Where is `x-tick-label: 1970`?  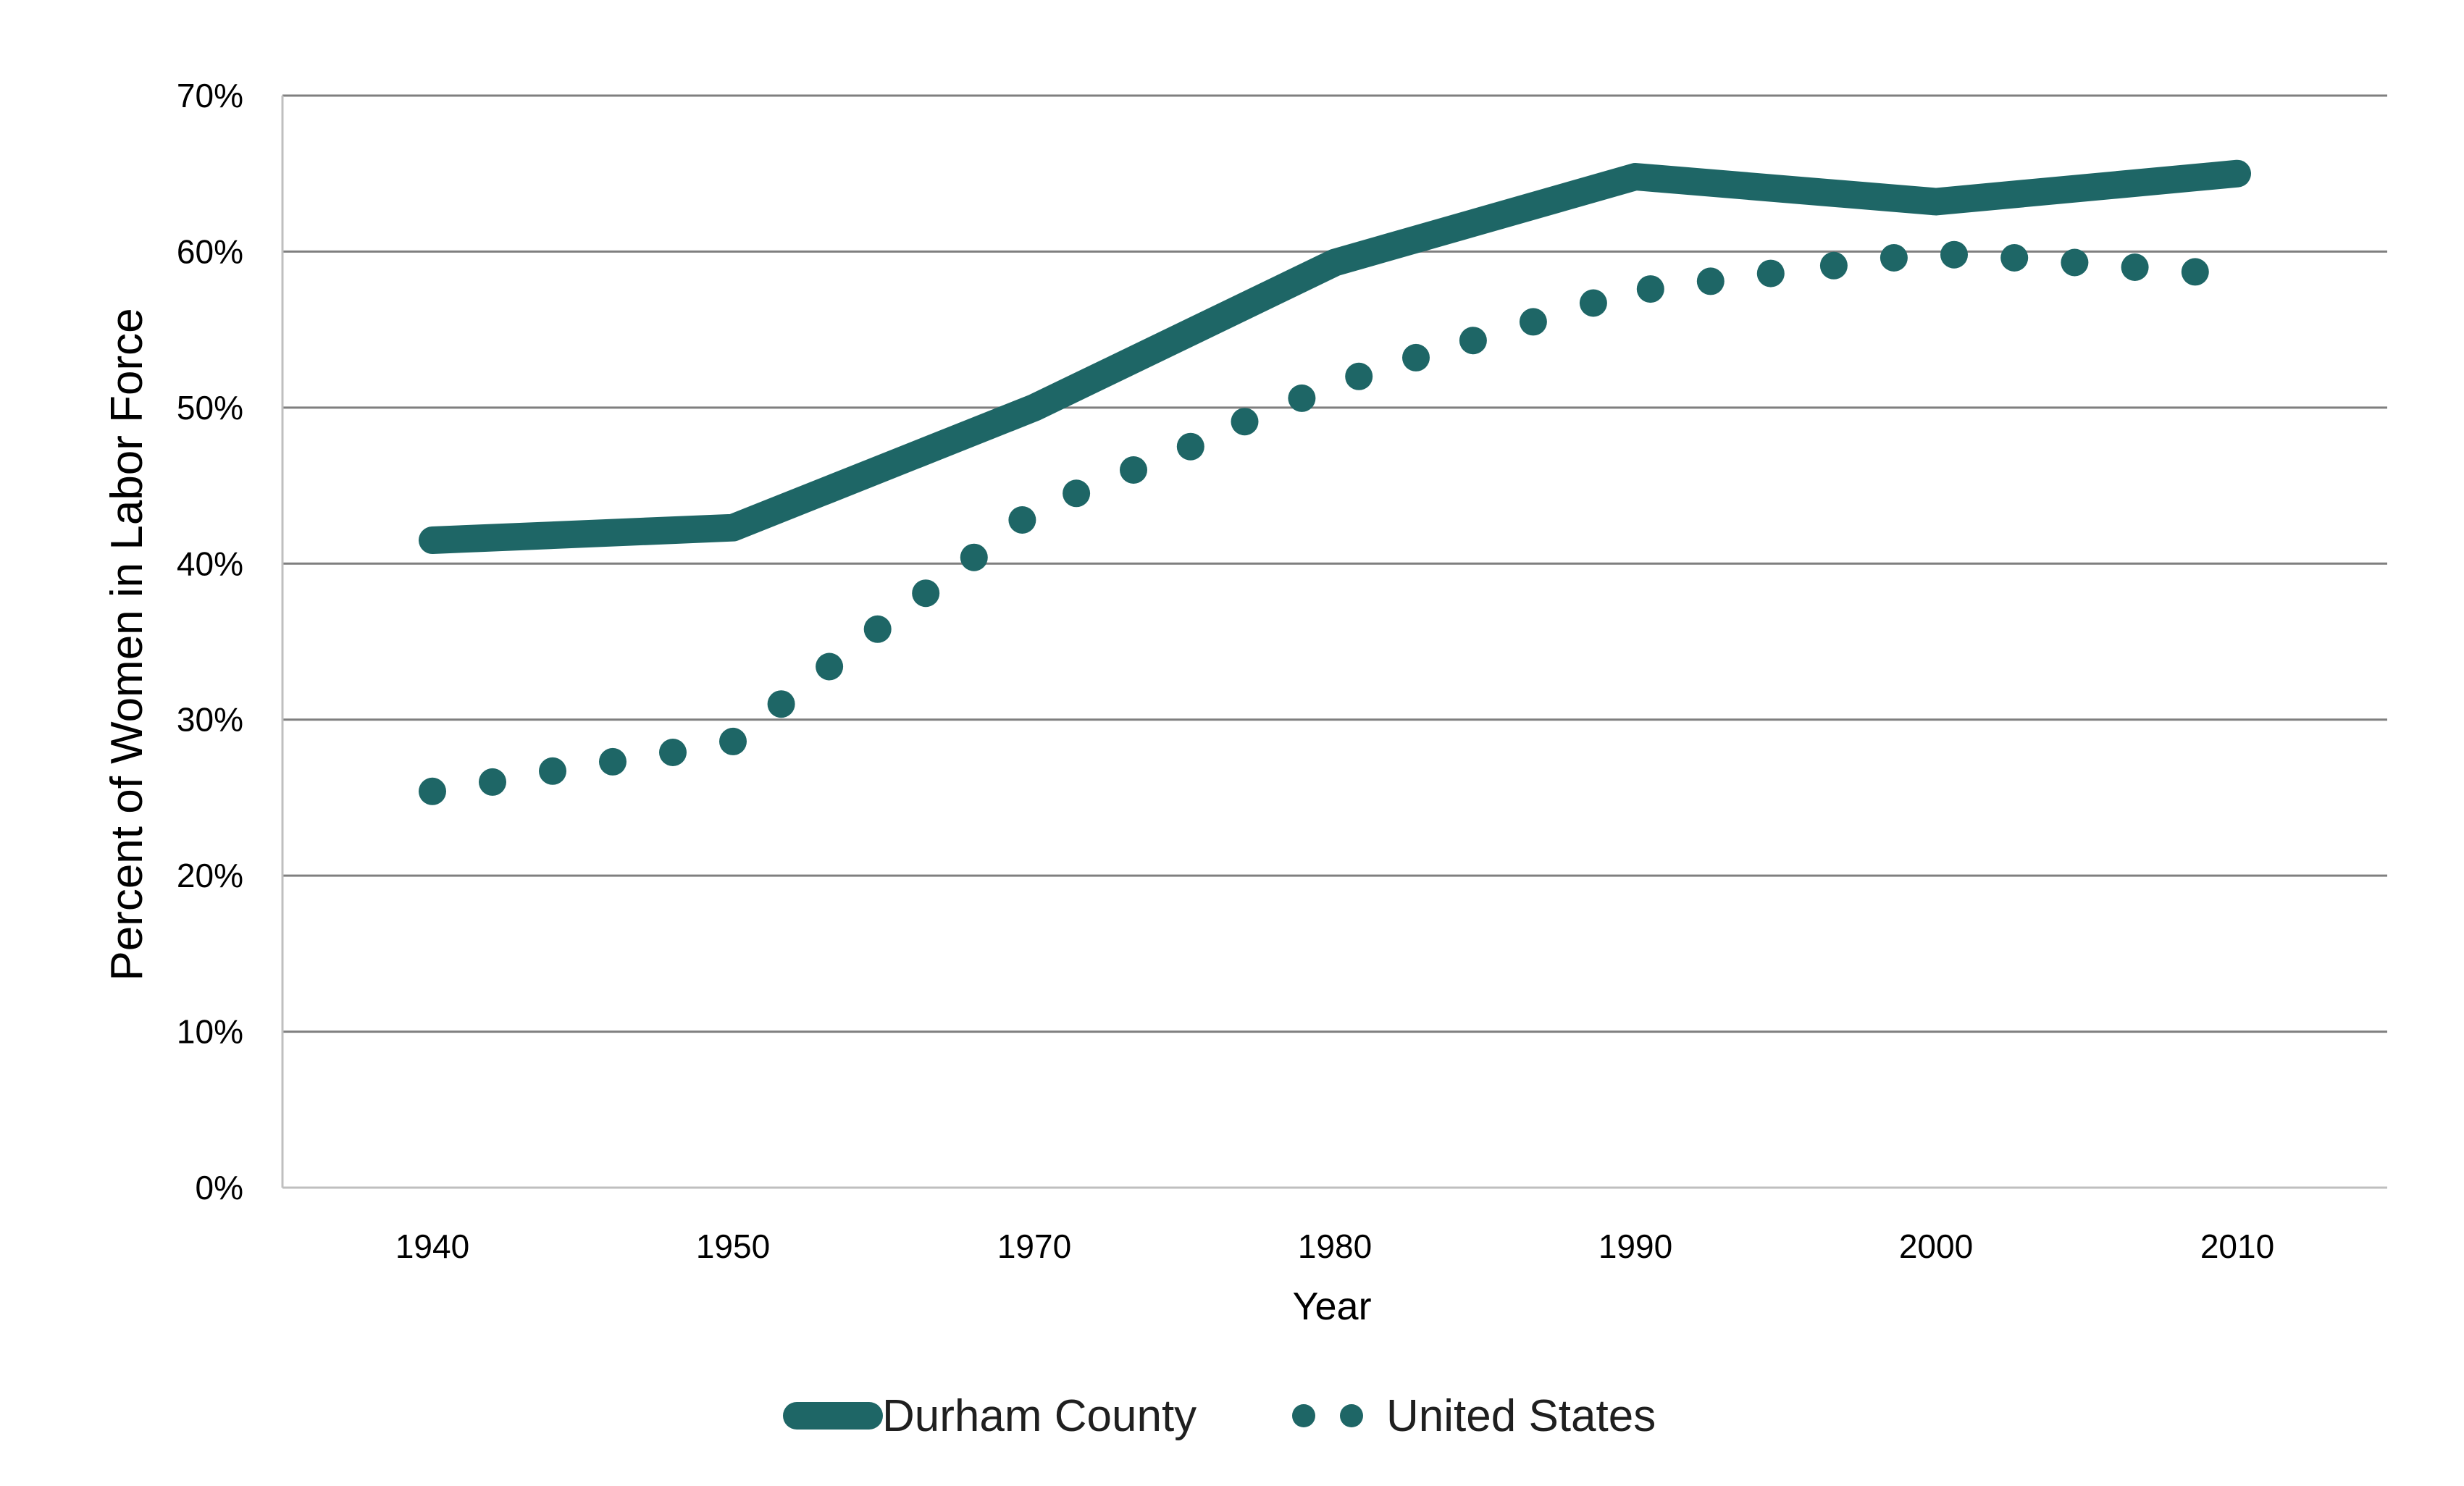
x-tick-label: 1970 is located at coordinates (1034, 1246).